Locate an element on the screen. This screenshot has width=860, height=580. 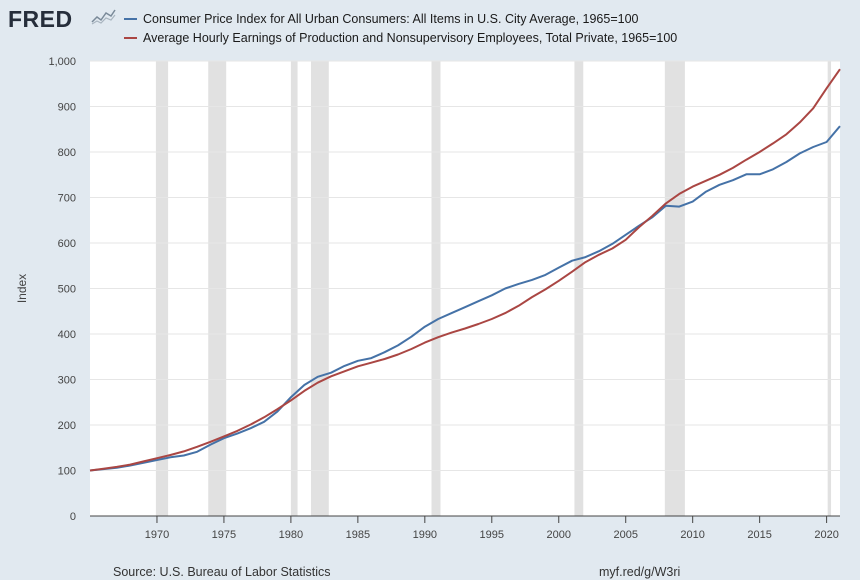
source-note: Source: U.S. Bureau of Labor Statistics is located at coordinates (222, 572).